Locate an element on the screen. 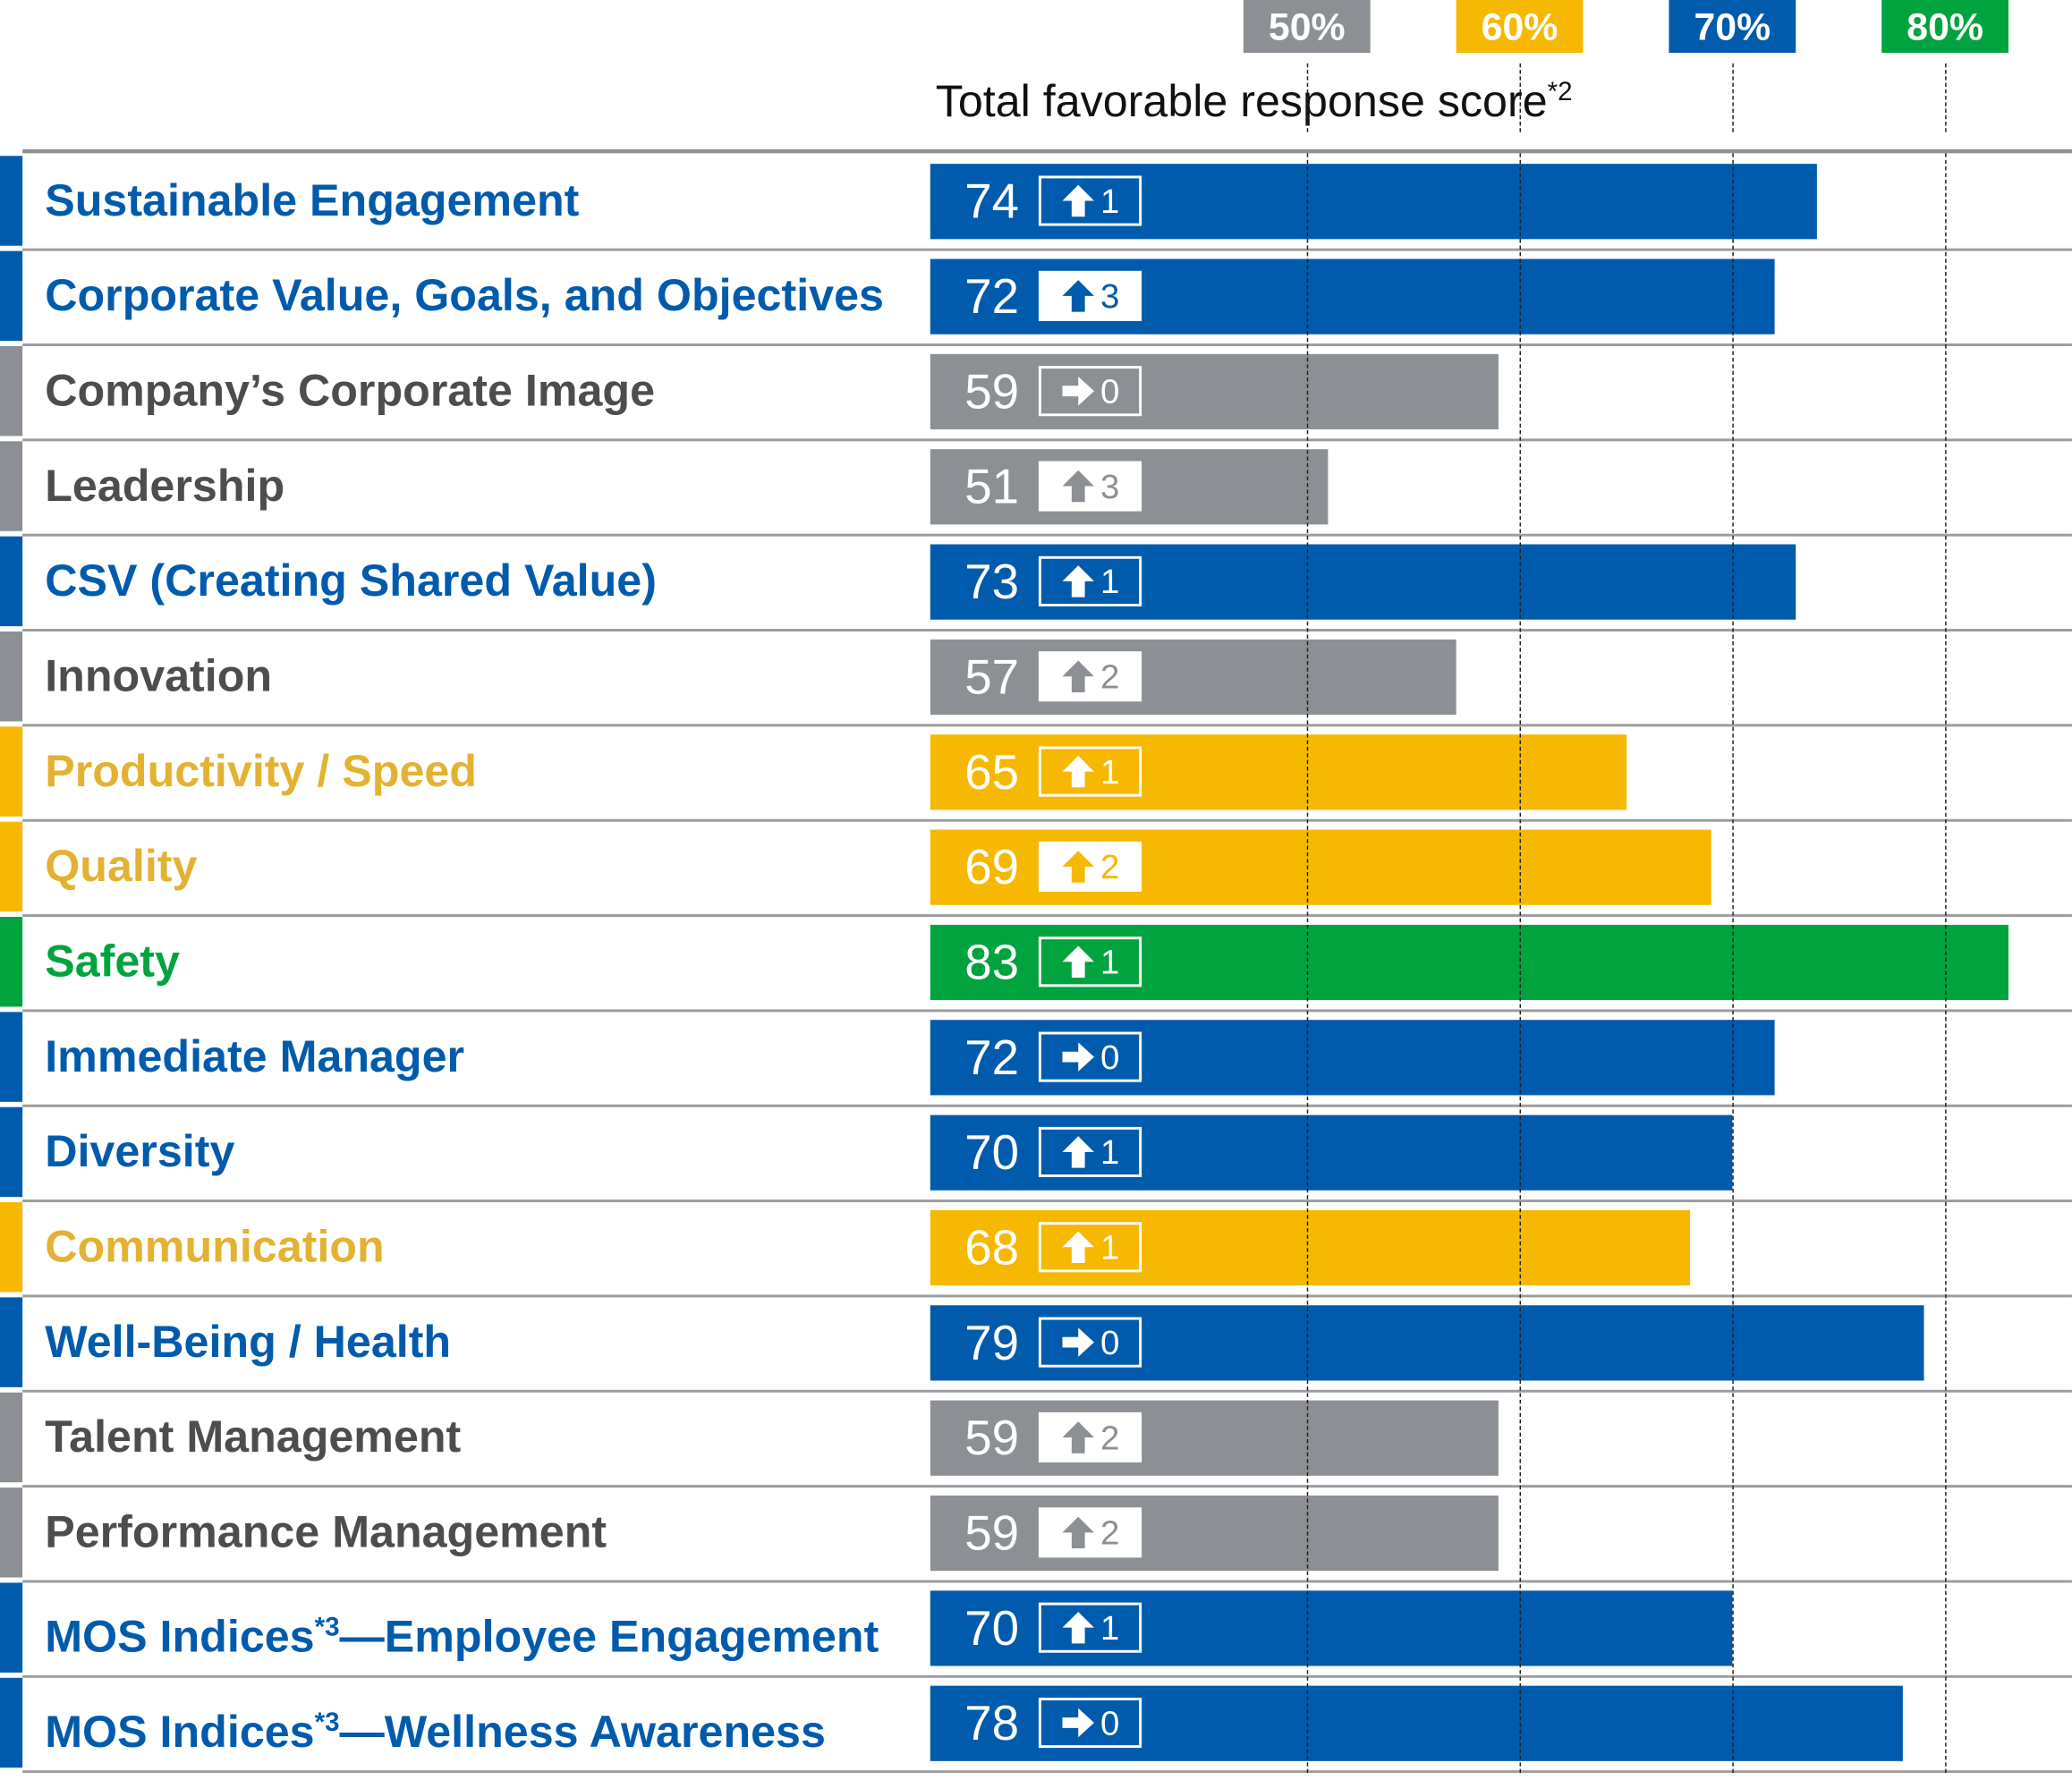 The image size is (2072, 1780). bar: 70 1 is located at coordinates (1332, 1153).